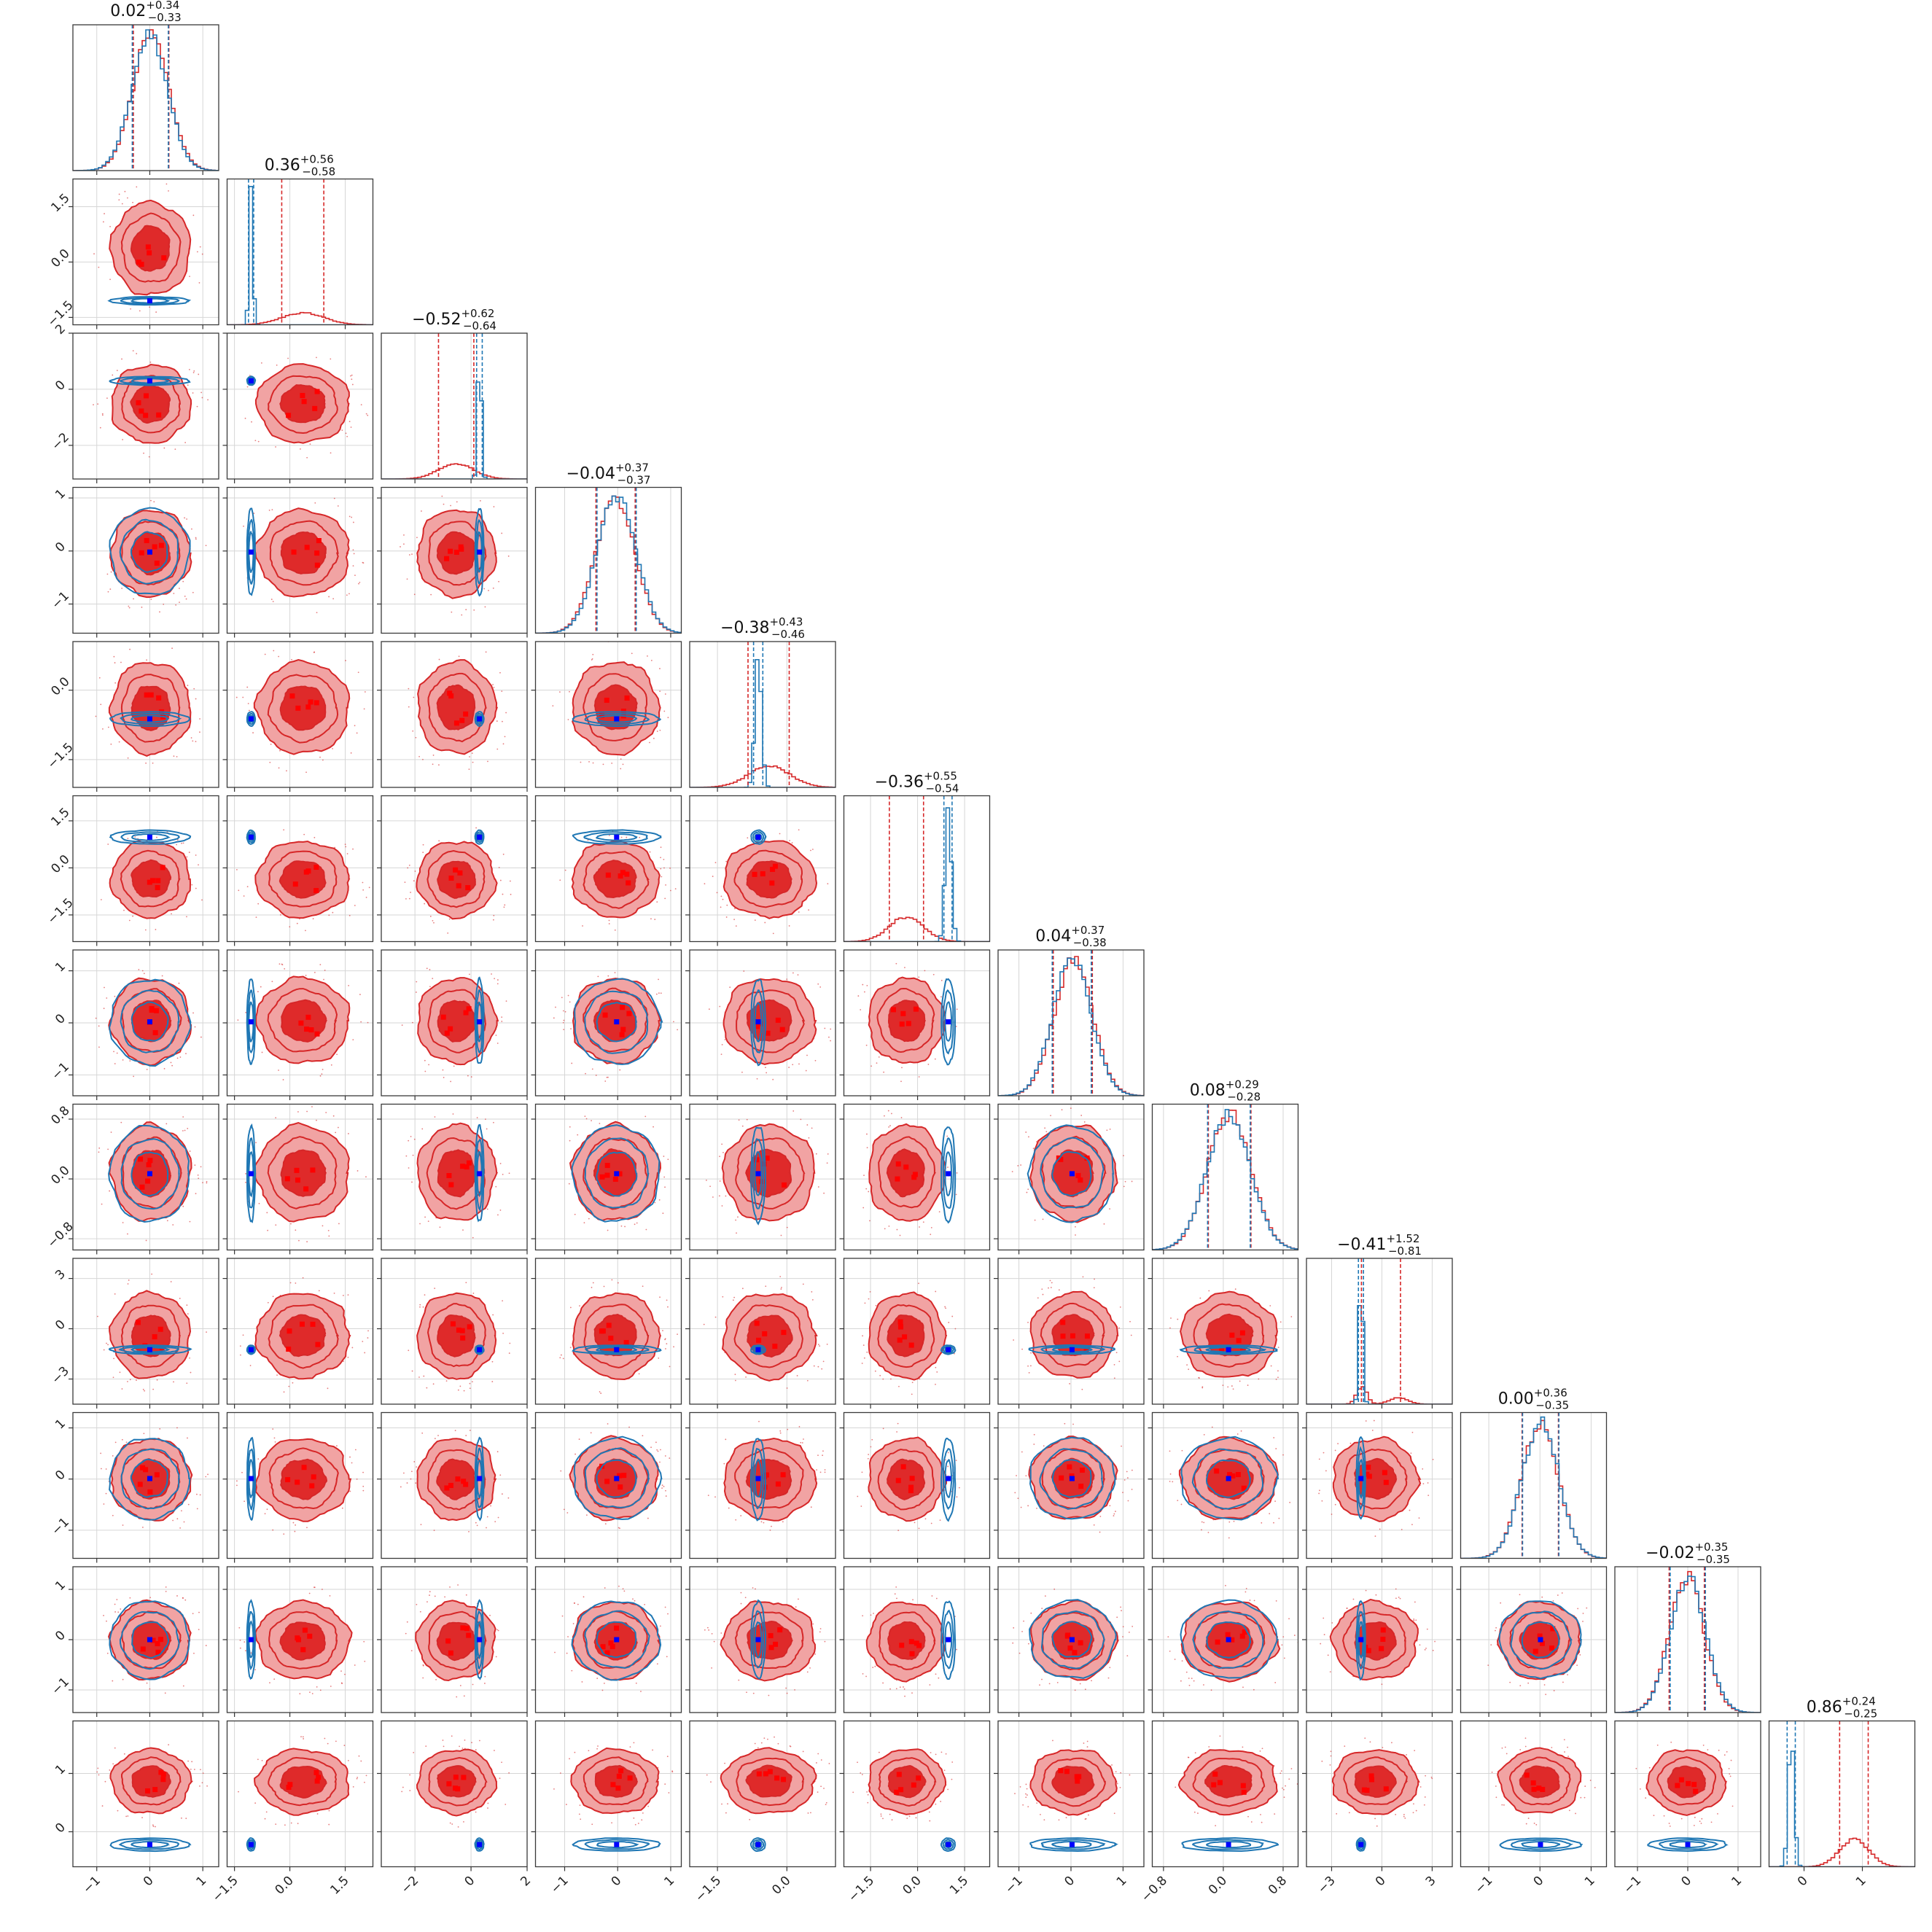  I want to click on panel-10-0: −101, so click(134, 1641).